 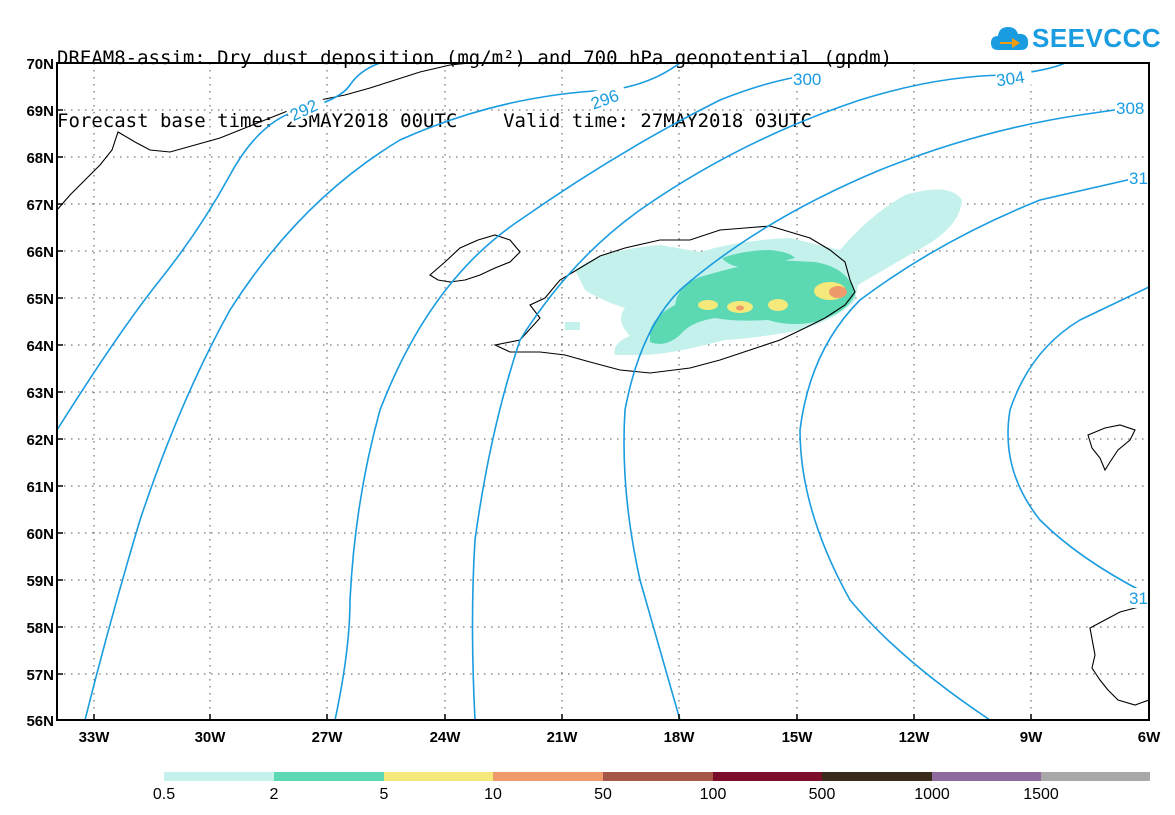 What do you see at coordinates (40, 252) in the screenshot?
I see `lat-label: 66N` at bounding box center [40, 252].